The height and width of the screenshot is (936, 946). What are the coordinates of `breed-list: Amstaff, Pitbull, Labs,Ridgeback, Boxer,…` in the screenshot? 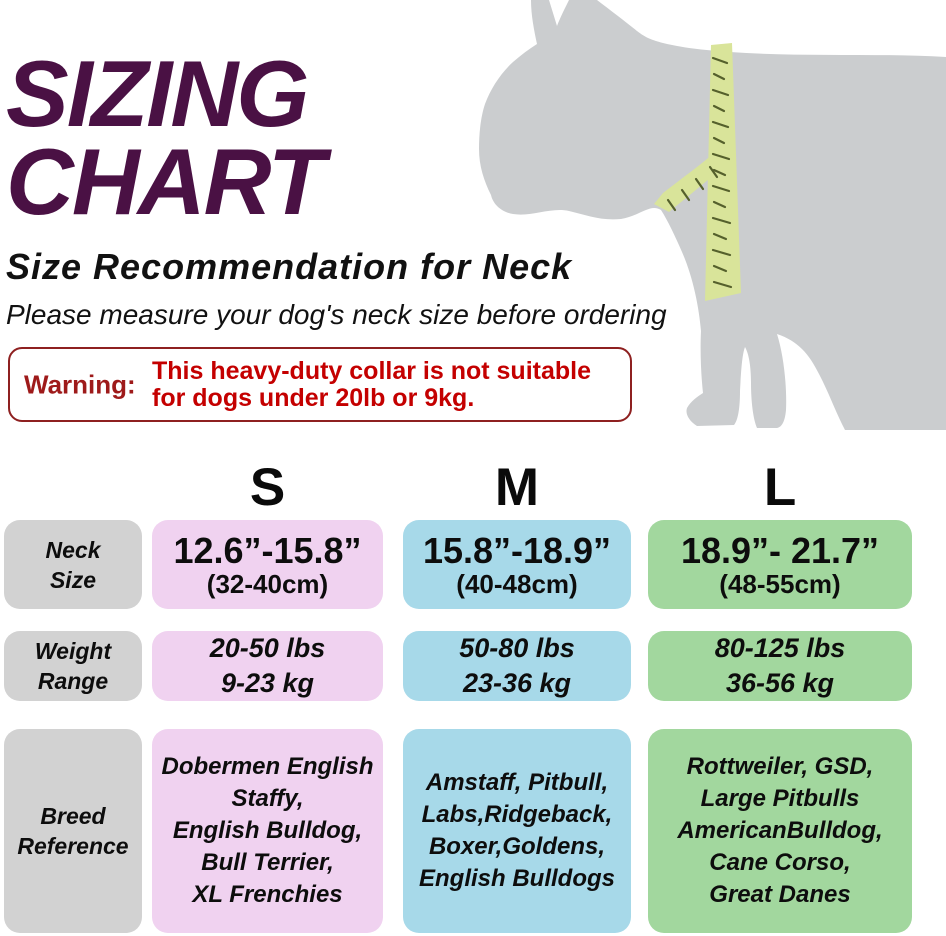 It's located at (517, 830).